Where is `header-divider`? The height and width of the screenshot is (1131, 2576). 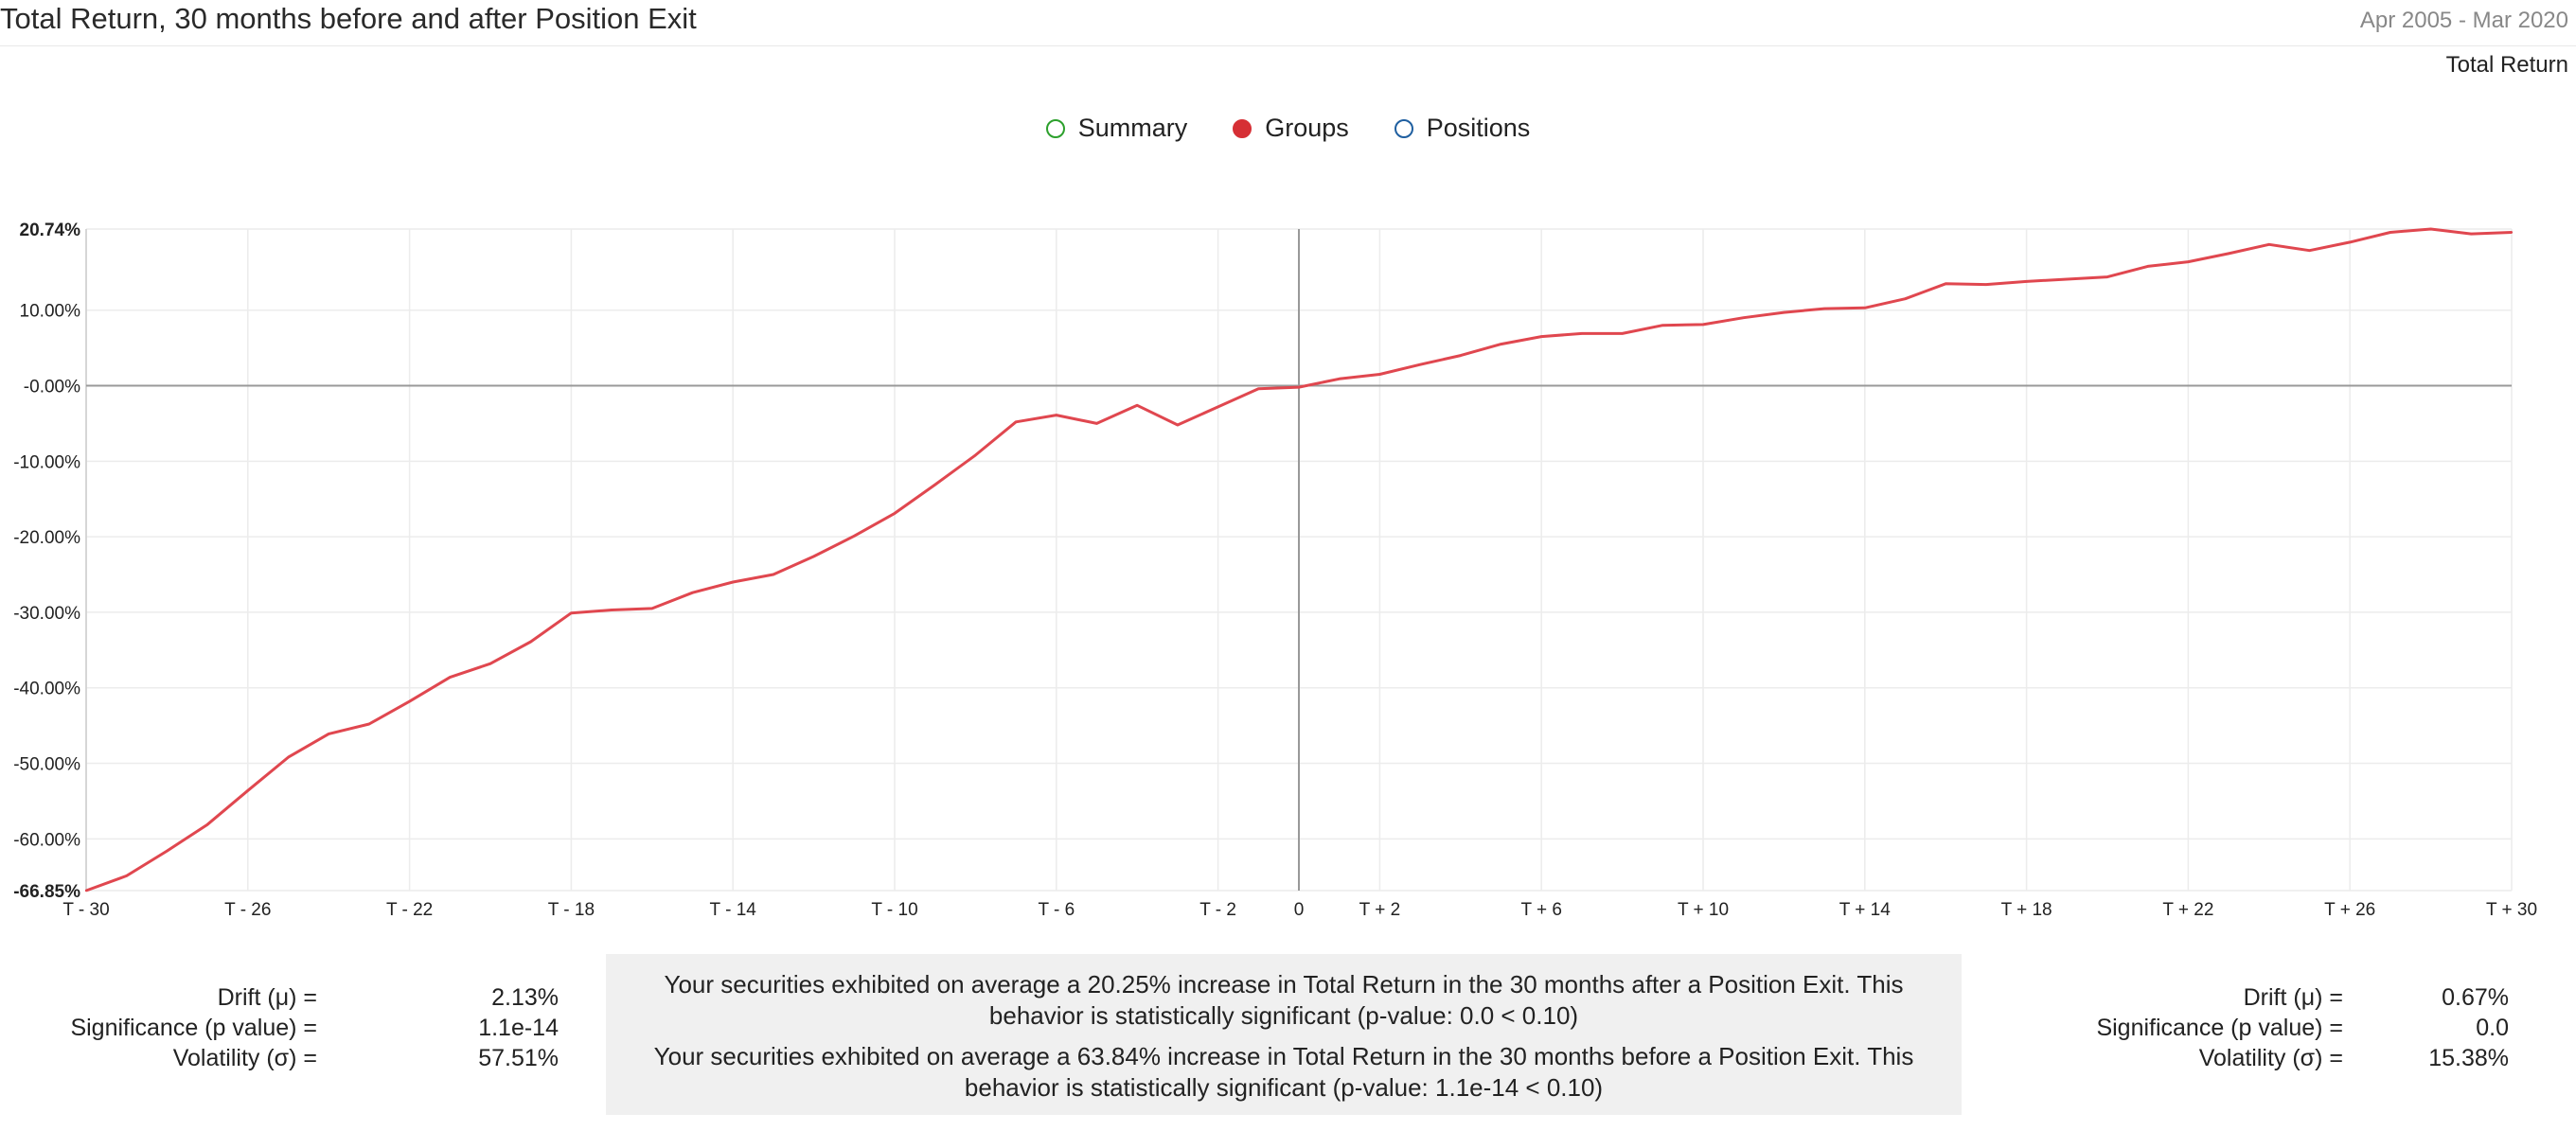 header-divider is located at coordinates (1288, 45).